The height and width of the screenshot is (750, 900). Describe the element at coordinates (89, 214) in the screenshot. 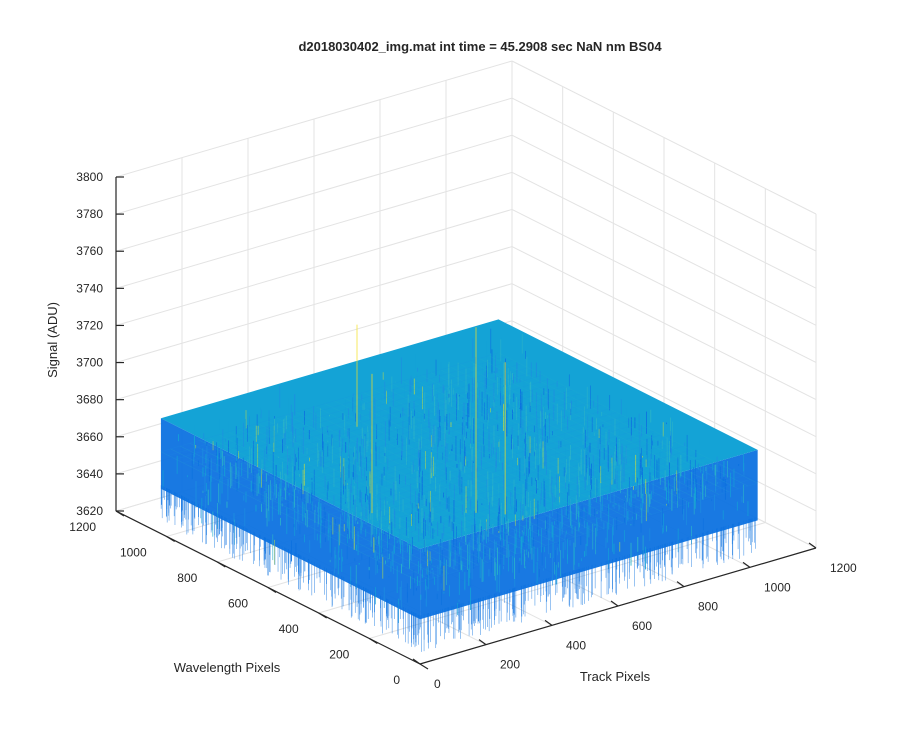

I see `z-tick-label: 3780` at that location.